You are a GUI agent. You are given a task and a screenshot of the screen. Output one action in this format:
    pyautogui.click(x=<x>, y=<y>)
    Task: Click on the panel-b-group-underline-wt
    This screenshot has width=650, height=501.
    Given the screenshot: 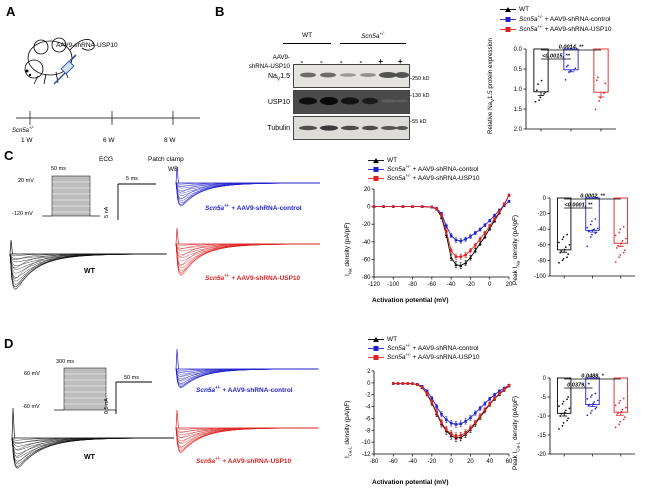 What is the action you would take?
    pyautogui.click(x=307, y=43)
    